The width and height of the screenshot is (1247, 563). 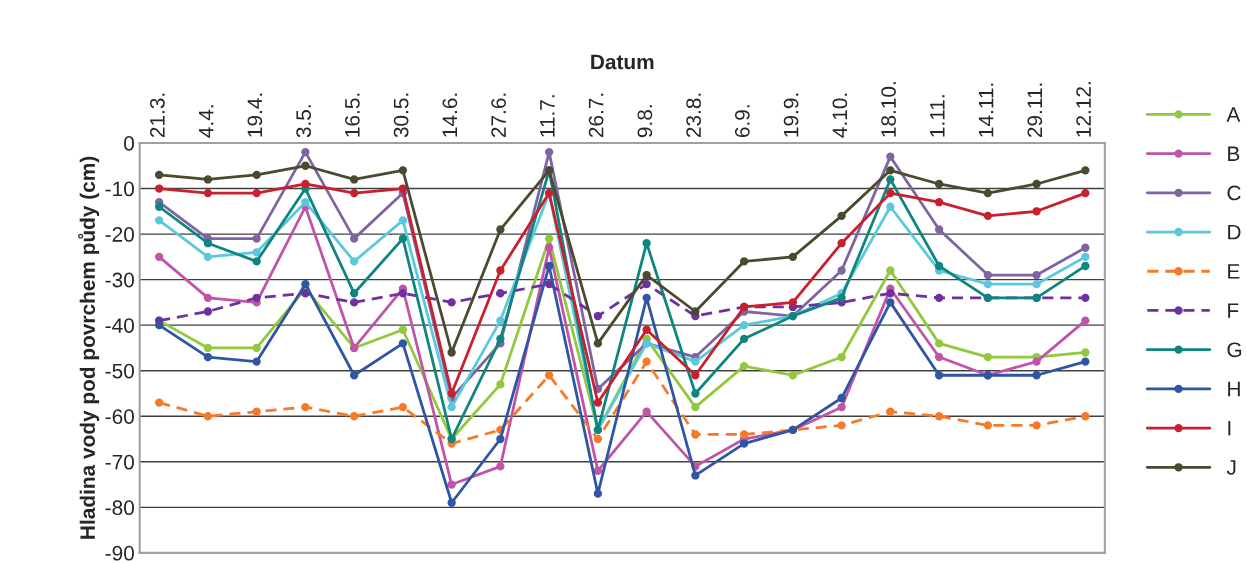 What do you see at coordinates (693, 115) in the screenshot?
I see `x-tick-label: 23.8.` at bounding box center [693, 115].